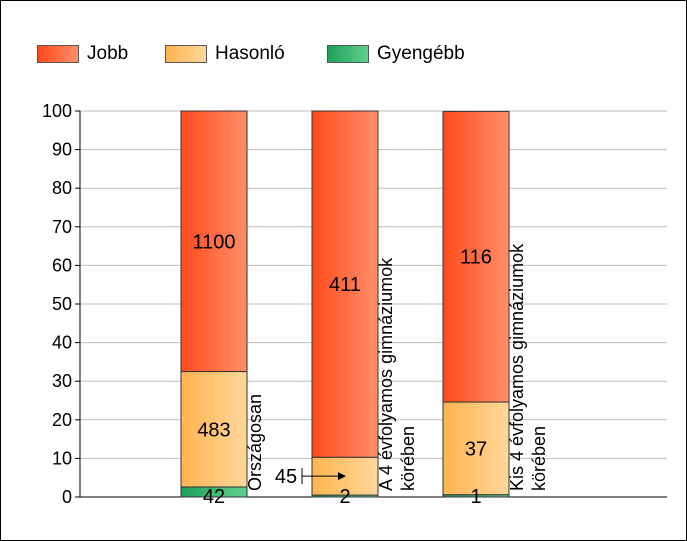 The image size is (687, 541). Describe the element at coordinates (62, 458) in the screenshot. I see `y-tick-label: 10` at that location.